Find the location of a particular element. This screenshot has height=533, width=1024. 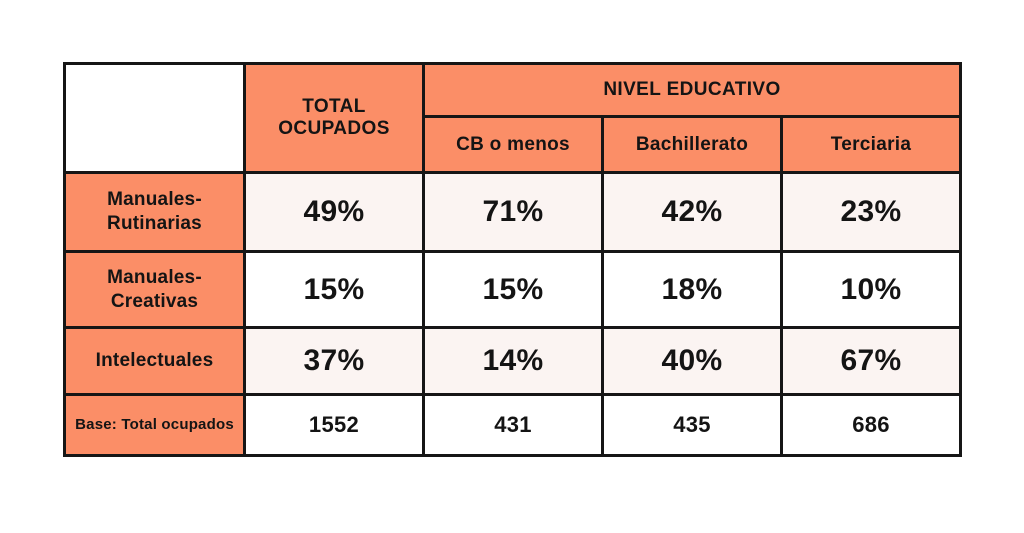

blank-corner-cell is located at coordinates (154, 118).